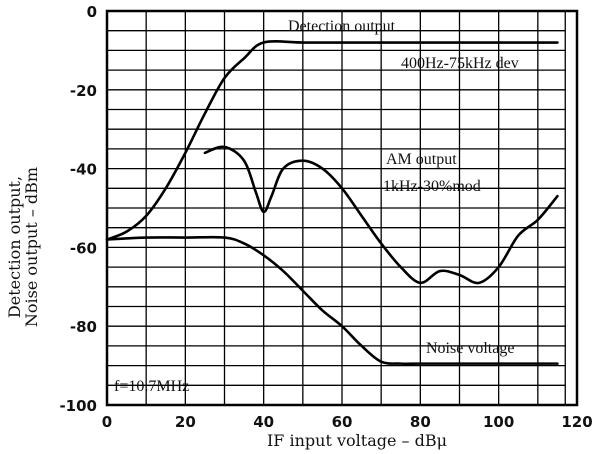 Image resolution: width=602 pixels, height=454 pixels. What do you see at coordinates (342, 26) in the screenshot?
I see `annotation-detection-label: Detection output` at bounding box center [342, 26].